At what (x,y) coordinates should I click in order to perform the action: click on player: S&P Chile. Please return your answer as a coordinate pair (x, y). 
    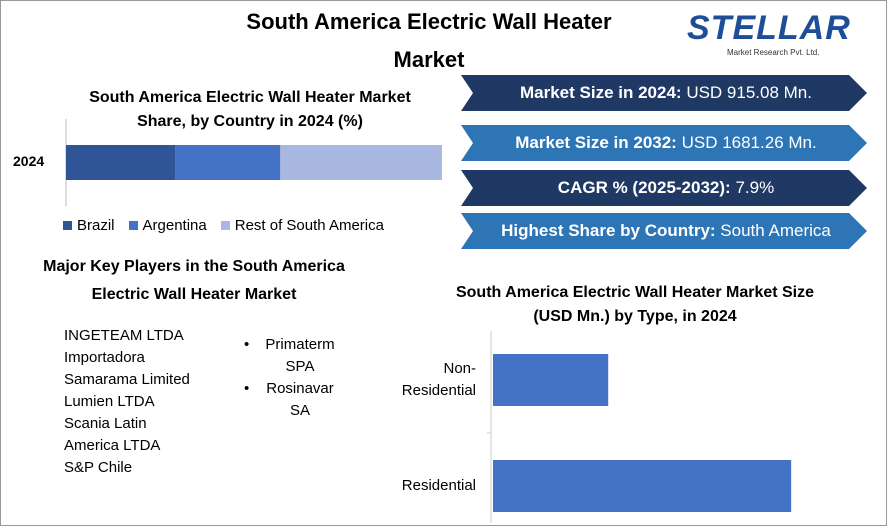
    Looking at the image, I should click on (98, 467).